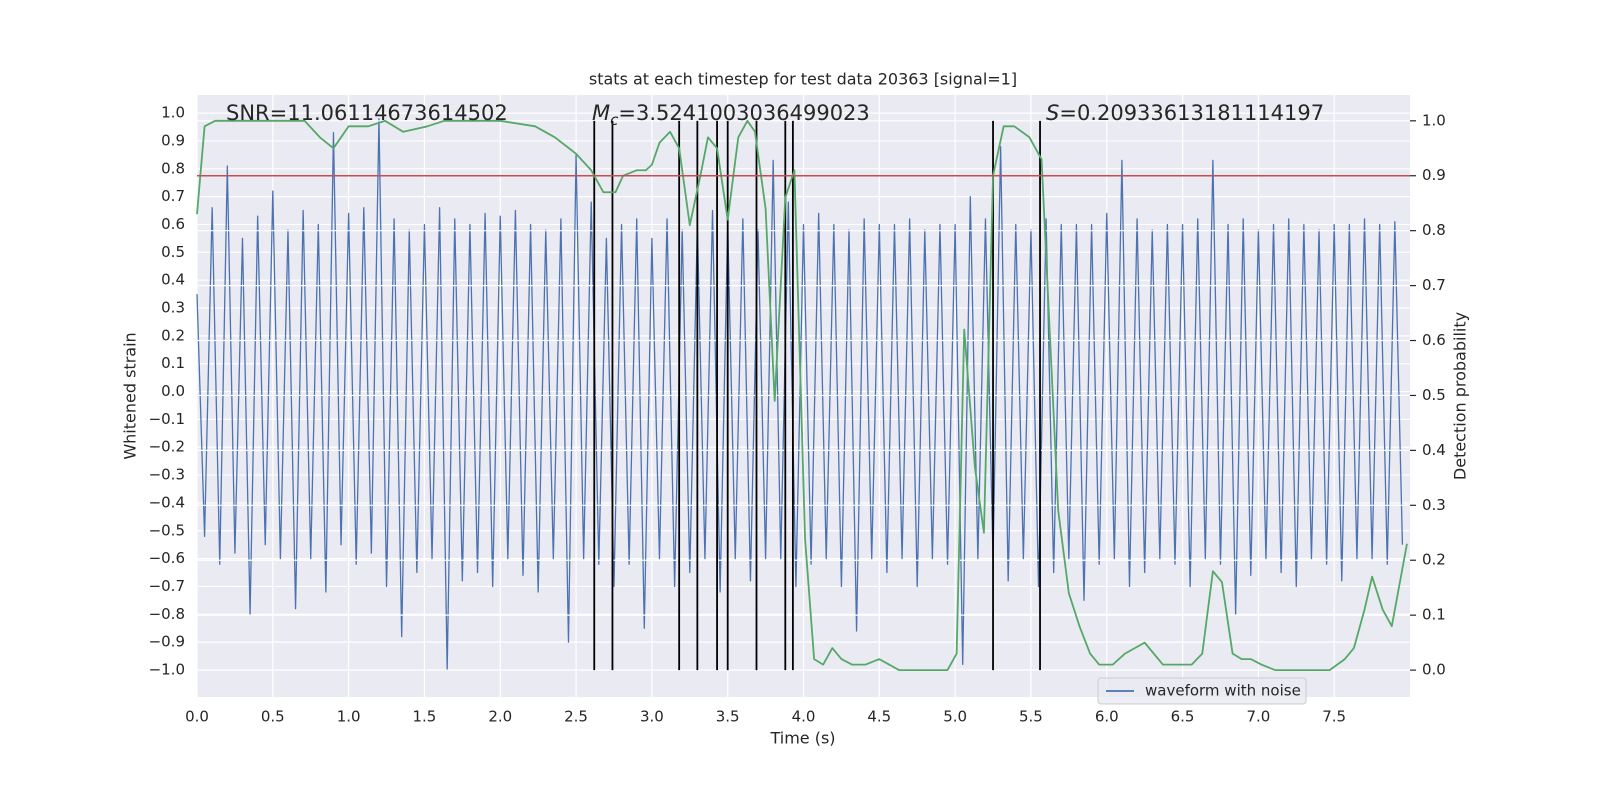 The image size is (1600, 800). Describe the element at coordinates (1258, 717) in the screenshot. I see `x-tick-label: 7.0` at that location.